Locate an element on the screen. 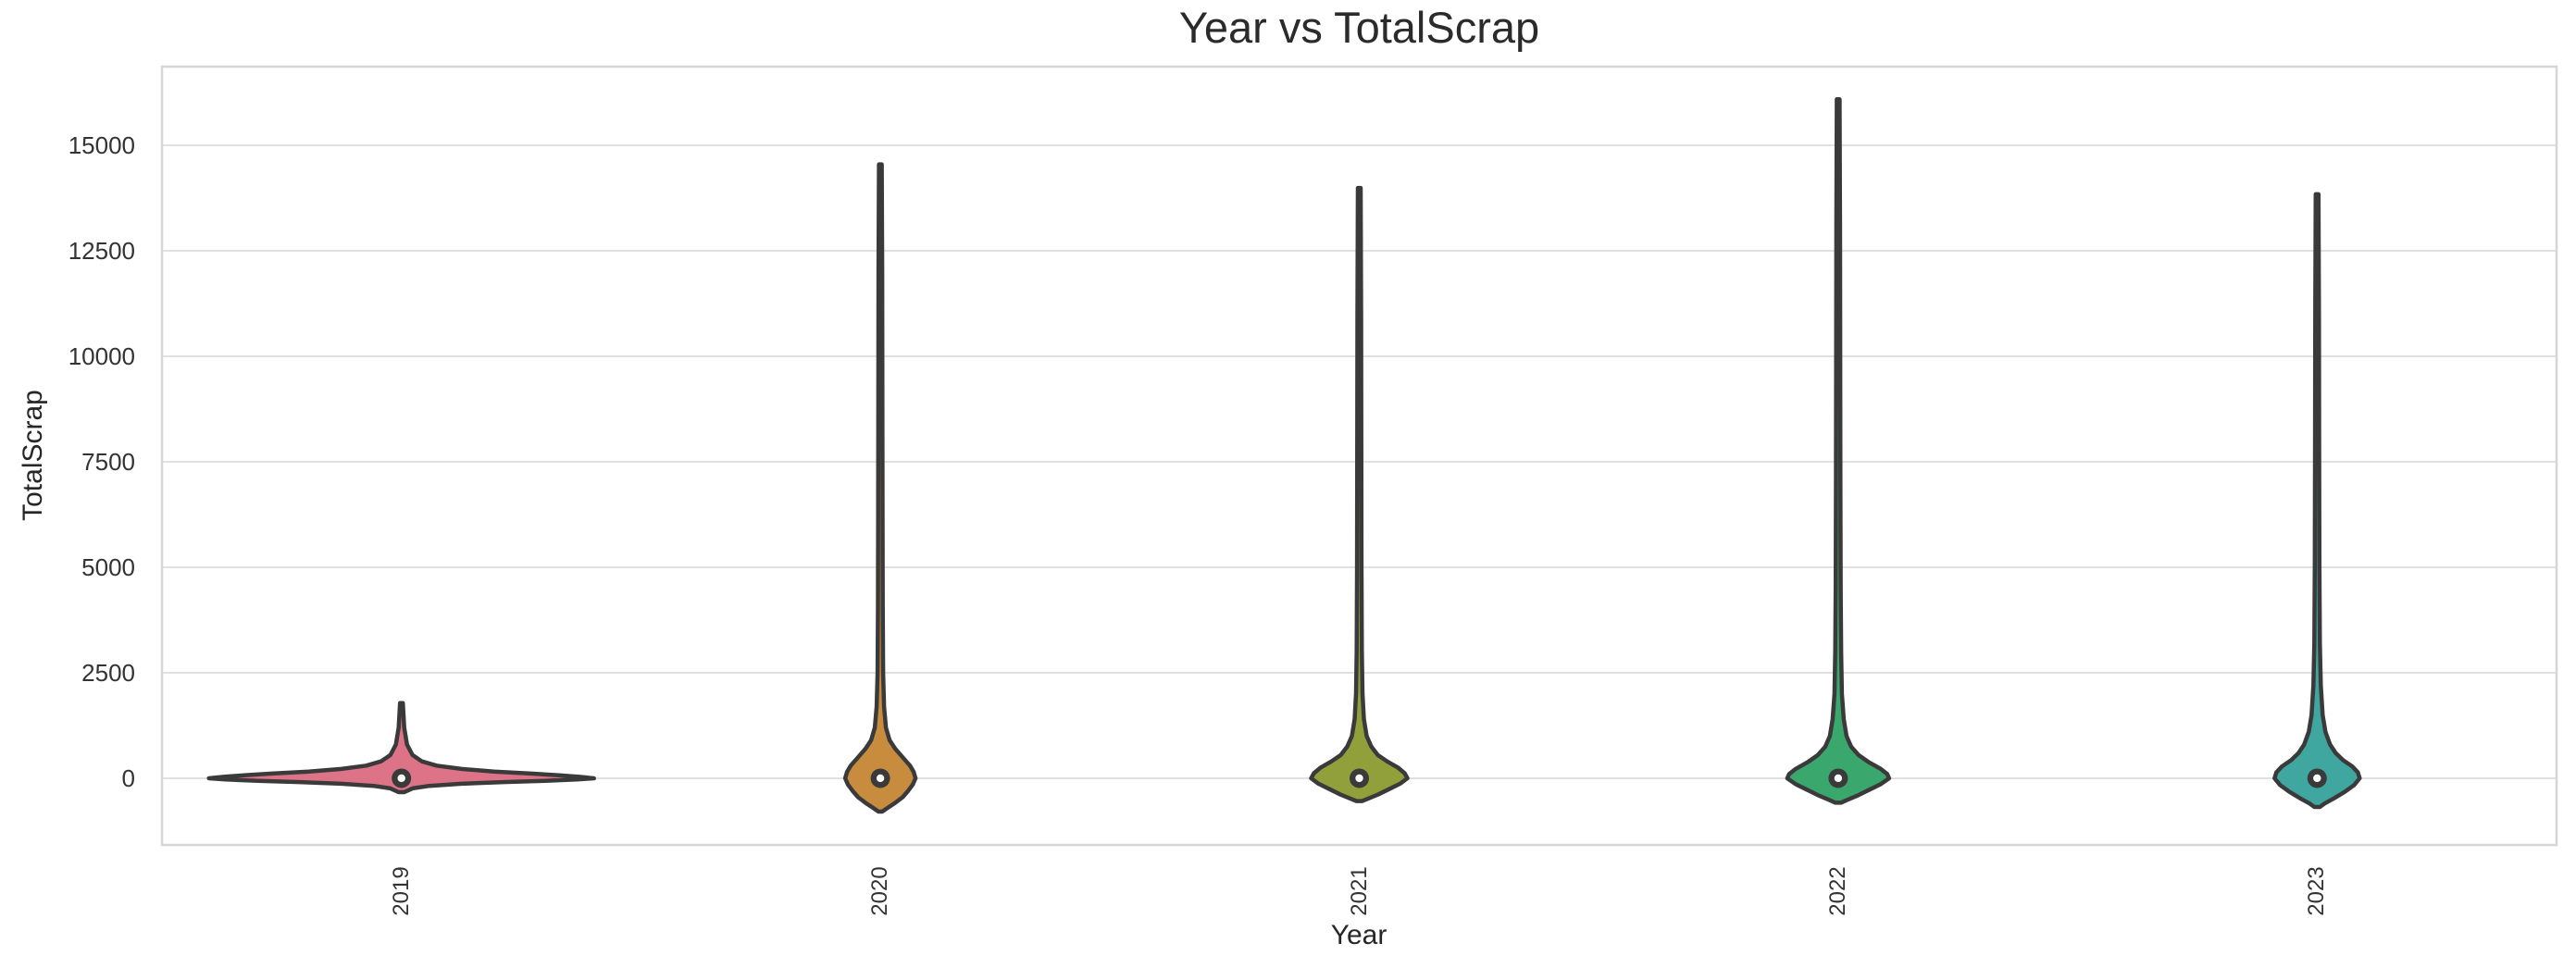 This screenshot has width=2576, height=968. median-dot-2021 is located at coordinates (1359, 778).